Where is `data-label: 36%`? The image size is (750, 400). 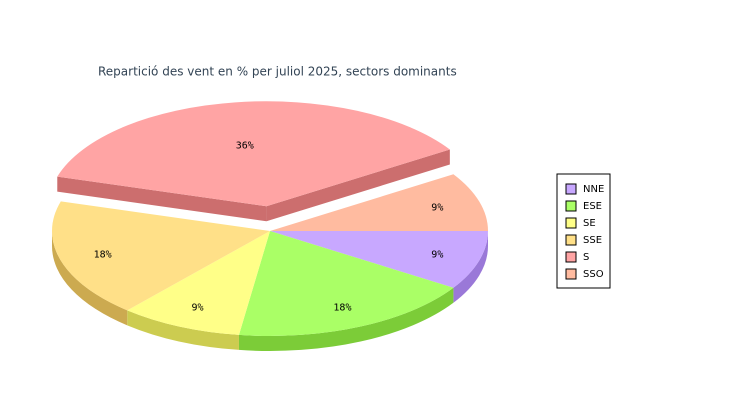
data-label: 36% is located at coordinates (245, 146).